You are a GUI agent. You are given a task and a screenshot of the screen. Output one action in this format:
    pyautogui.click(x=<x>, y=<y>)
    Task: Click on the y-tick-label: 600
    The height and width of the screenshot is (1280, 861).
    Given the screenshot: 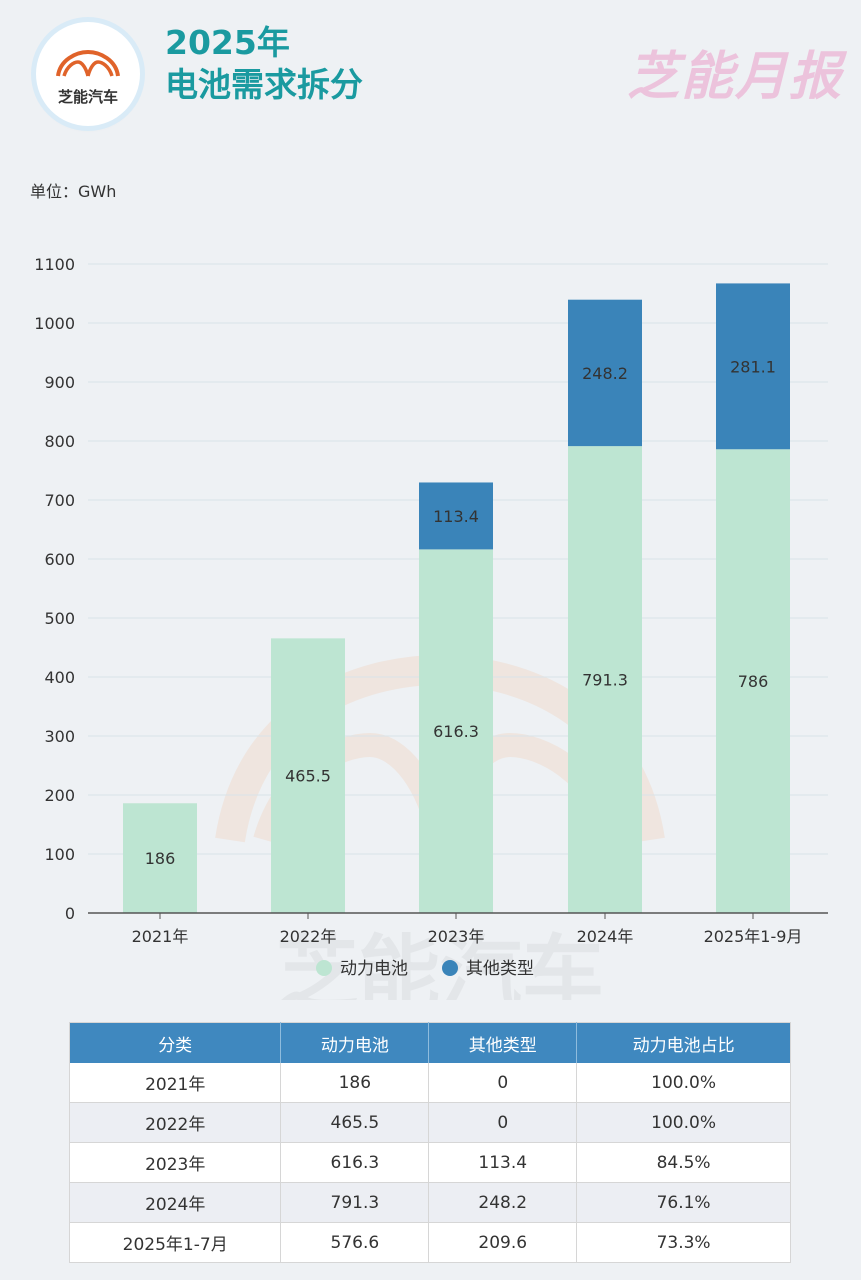 What is the action you would take?
    pyautogui.click(x=59, y=559)
    